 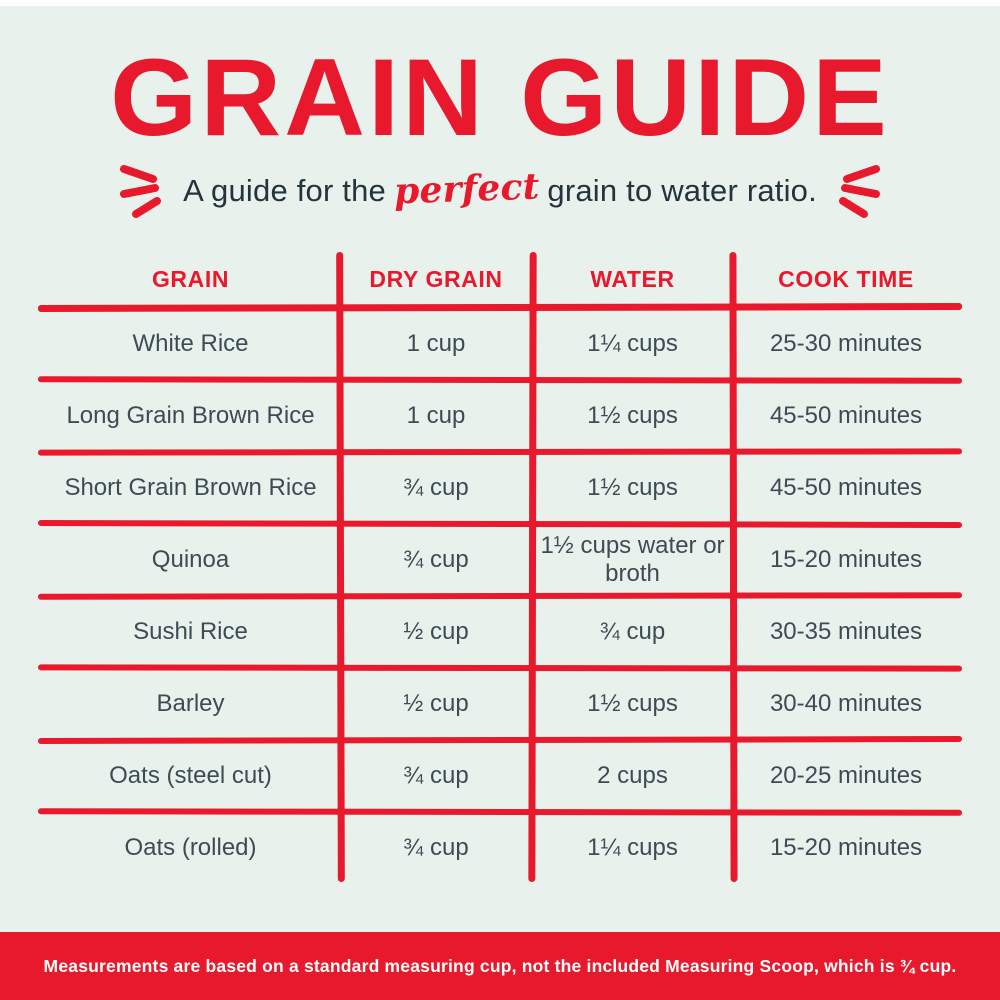 What do you see at coordinates (190, 559) in the screenshot?
I see `grain-name-cell: Quinoa` at bounding box center [190, 559].